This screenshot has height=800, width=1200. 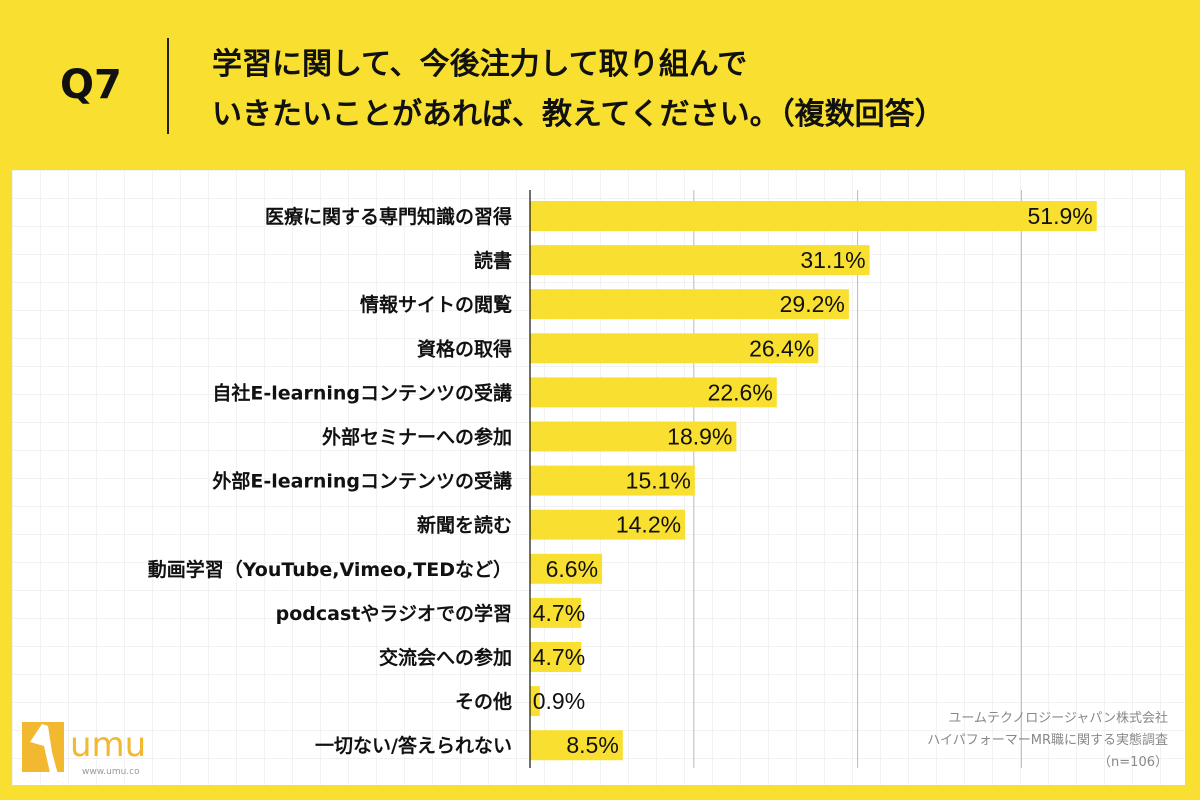 What do you see at coordinates (483, 701) in the screenshot?
I see `category-label: その他` at bounding box center [483, 701].